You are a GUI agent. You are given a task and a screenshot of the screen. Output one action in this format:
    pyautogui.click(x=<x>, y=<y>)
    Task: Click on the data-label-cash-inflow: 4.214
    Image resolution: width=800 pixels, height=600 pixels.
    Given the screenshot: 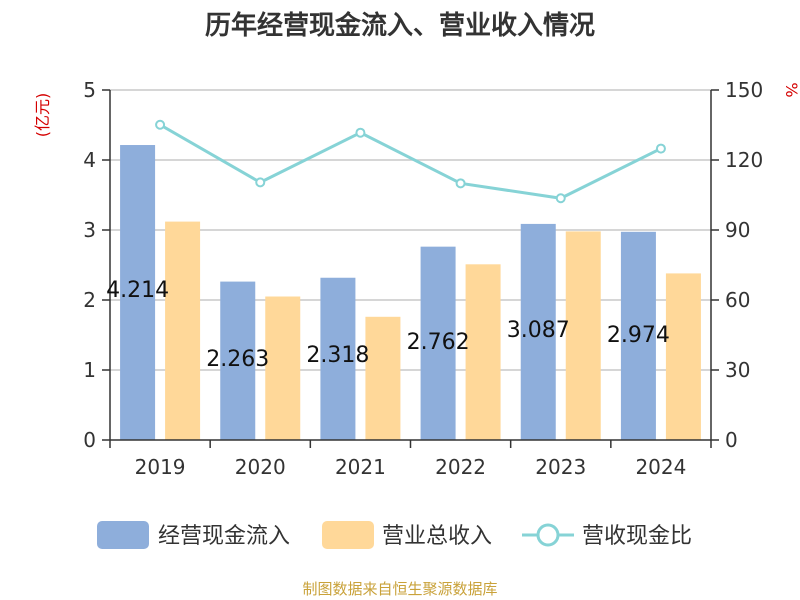 What is the action you would take?
    pyautogui.click(x=137, y=290)
    